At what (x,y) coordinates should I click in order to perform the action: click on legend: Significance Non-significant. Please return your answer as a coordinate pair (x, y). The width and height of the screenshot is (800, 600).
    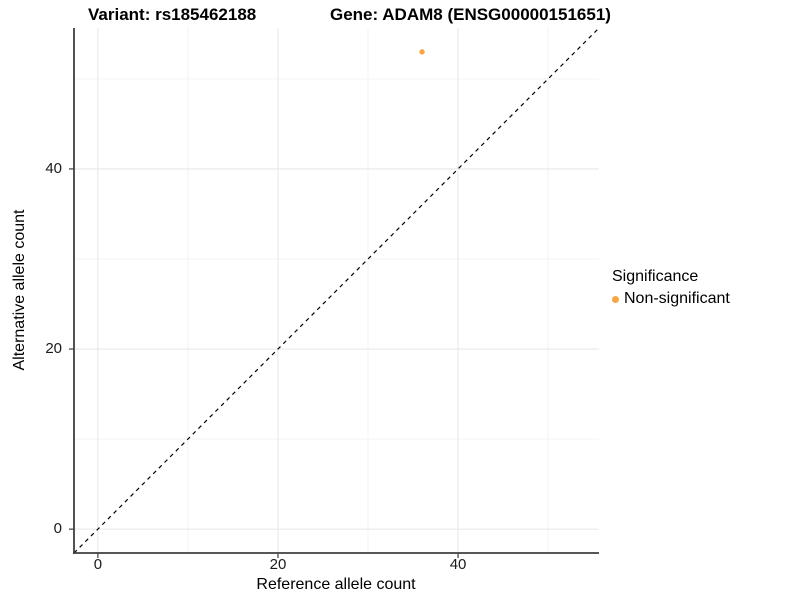
    Looking at the image, I should click on (671, 288).